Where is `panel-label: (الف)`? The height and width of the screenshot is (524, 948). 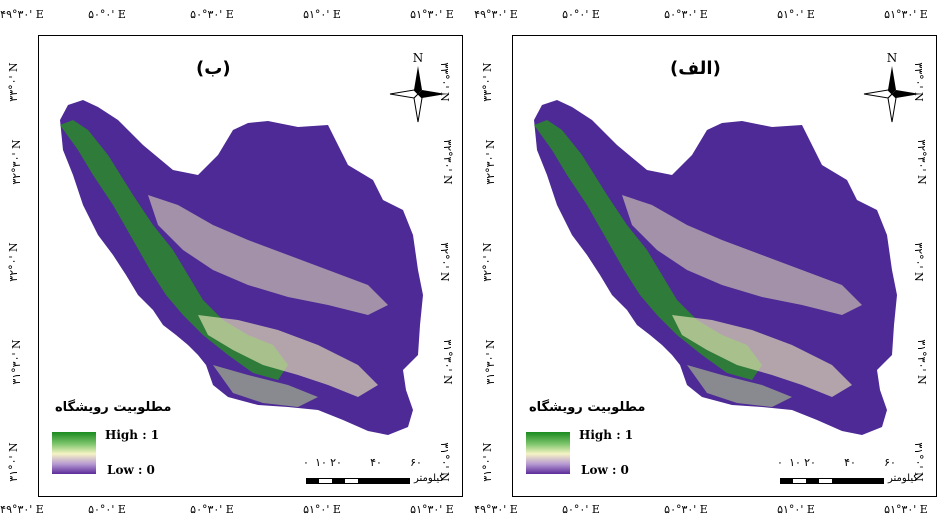
panel-label: (الف) is located at coordinates (695, 68).